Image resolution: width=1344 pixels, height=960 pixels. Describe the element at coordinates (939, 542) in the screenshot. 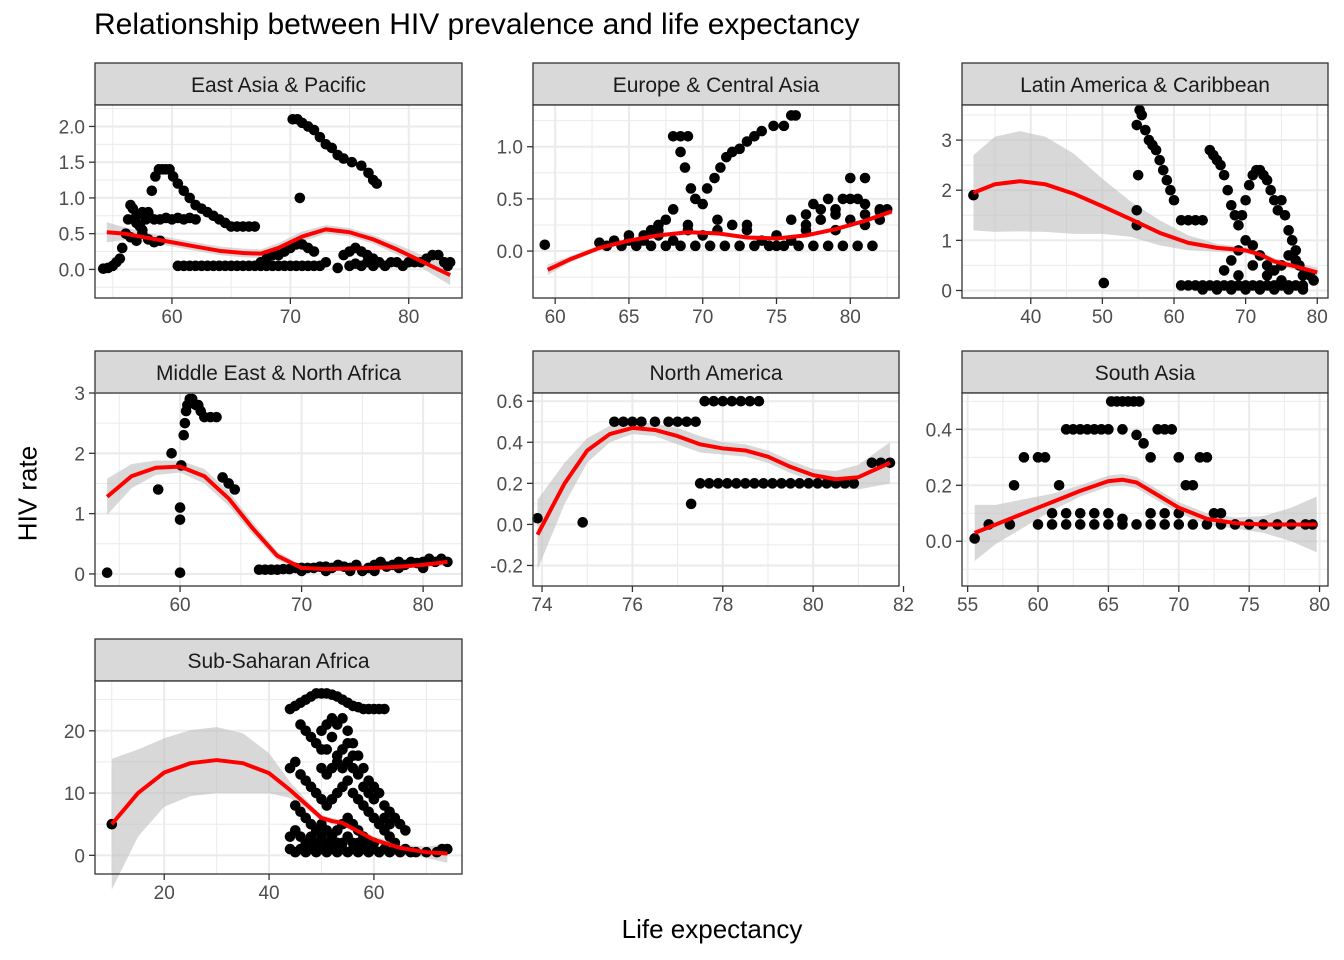

I see `y-tick-label: 0.0` at that location.